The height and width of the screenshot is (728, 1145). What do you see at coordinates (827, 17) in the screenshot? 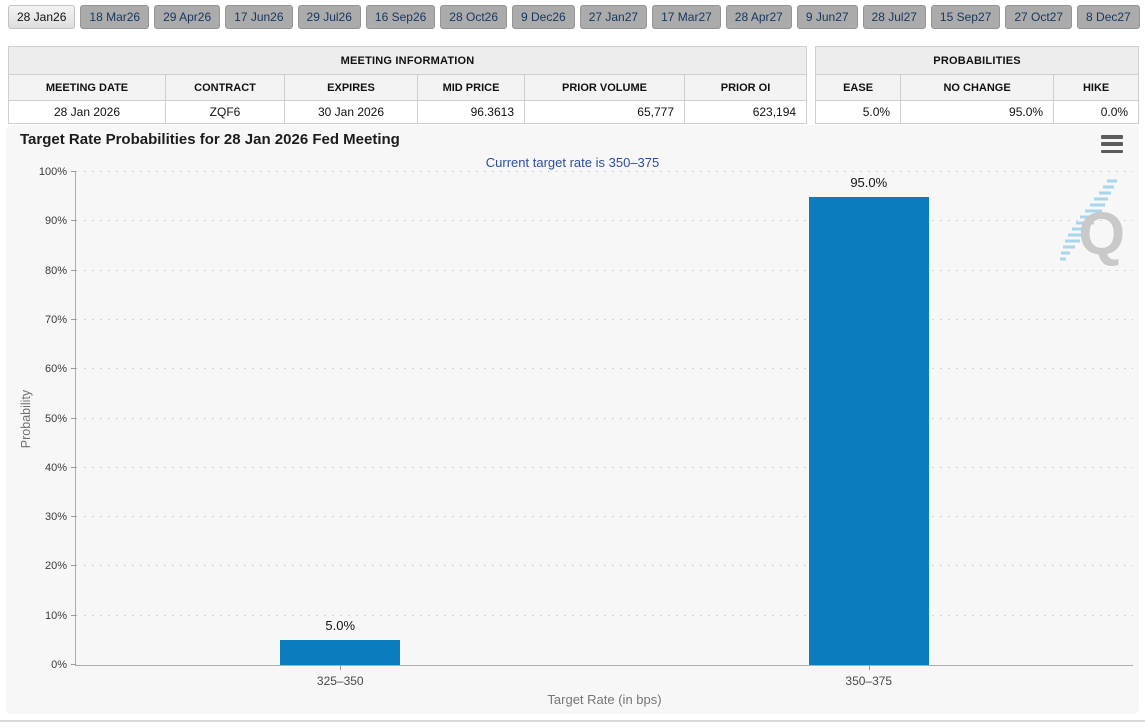
I see `tab-9-jun27: 9 Jun27` at bounding box center [827, 17].